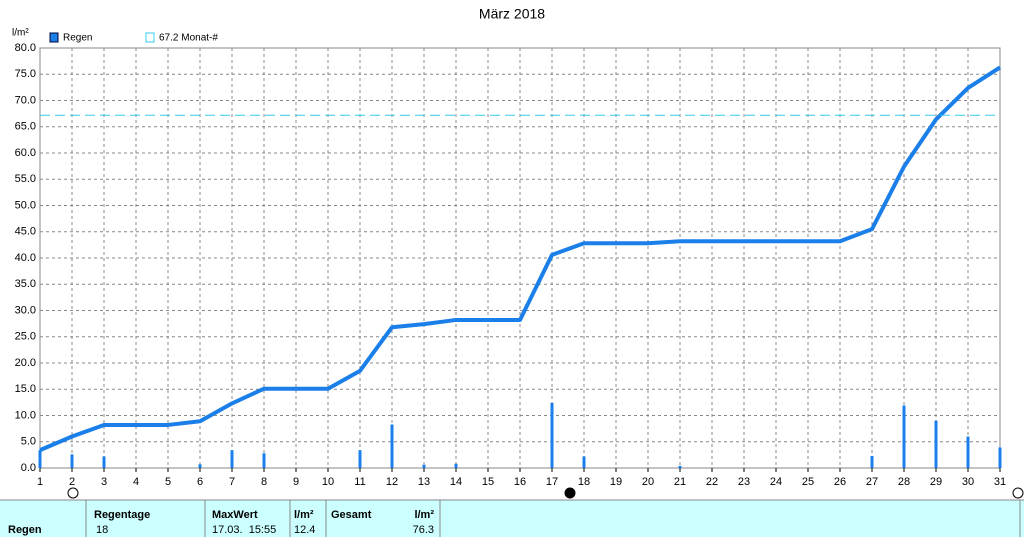  Describe the element at coordinates (968, 482) in the screenshot. I see `x-tick-label: 30` at that location.